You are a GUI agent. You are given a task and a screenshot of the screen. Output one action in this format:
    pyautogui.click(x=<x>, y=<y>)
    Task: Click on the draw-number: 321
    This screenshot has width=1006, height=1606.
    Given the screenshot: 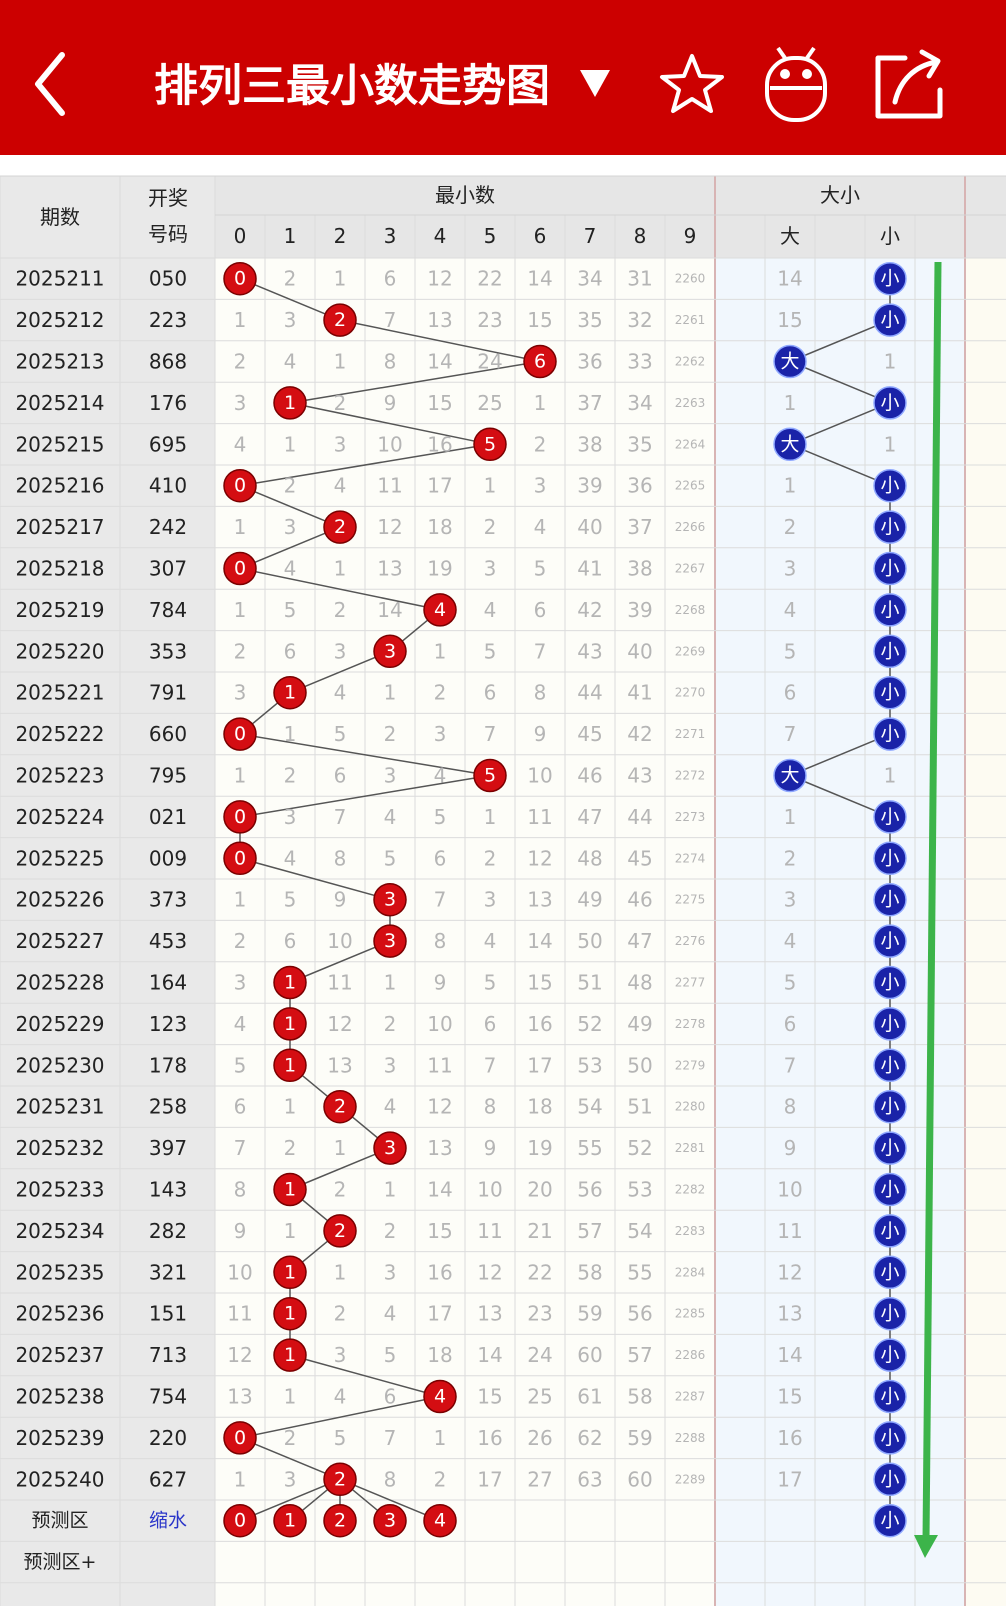 What is the action you would take?
    pyautogui.click(x=168, y=1272)
    